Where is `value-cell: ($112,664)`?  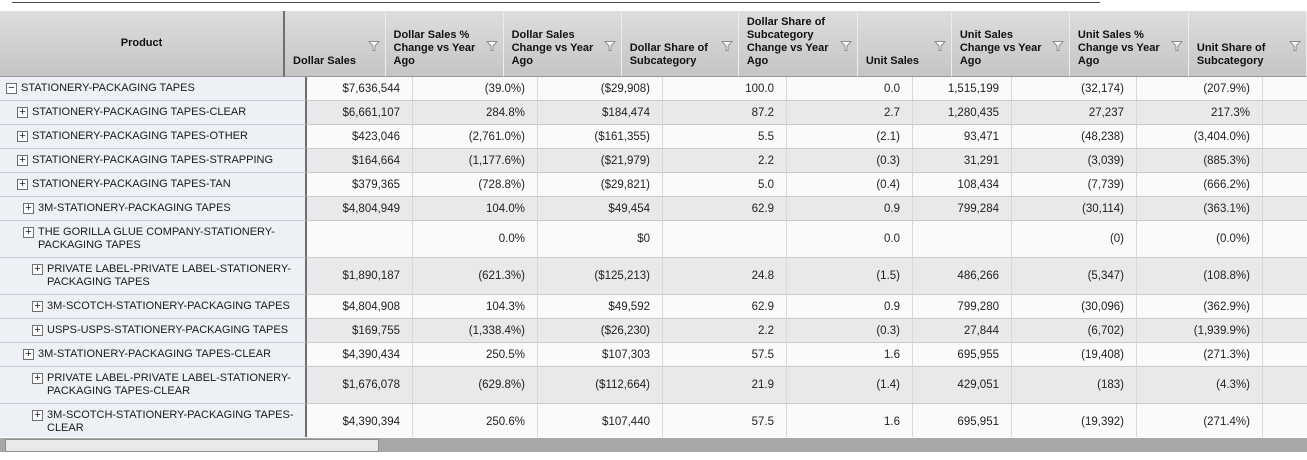
value-cell: ($112,664) is located at coordinates (600, 385).